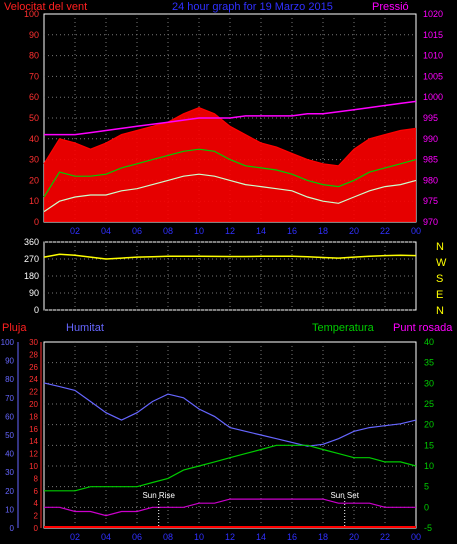 The height and width of the screenshot is (544, 457). What do you see at coordinates (439, 295) in the screenshot?
I see `compass-label: E` at bounding box center [439, 295].